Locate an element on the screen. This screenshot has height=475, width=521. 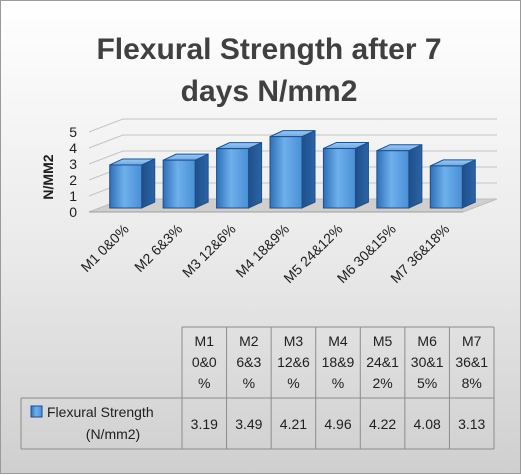
bar-series is located at coordinates (292, 169).